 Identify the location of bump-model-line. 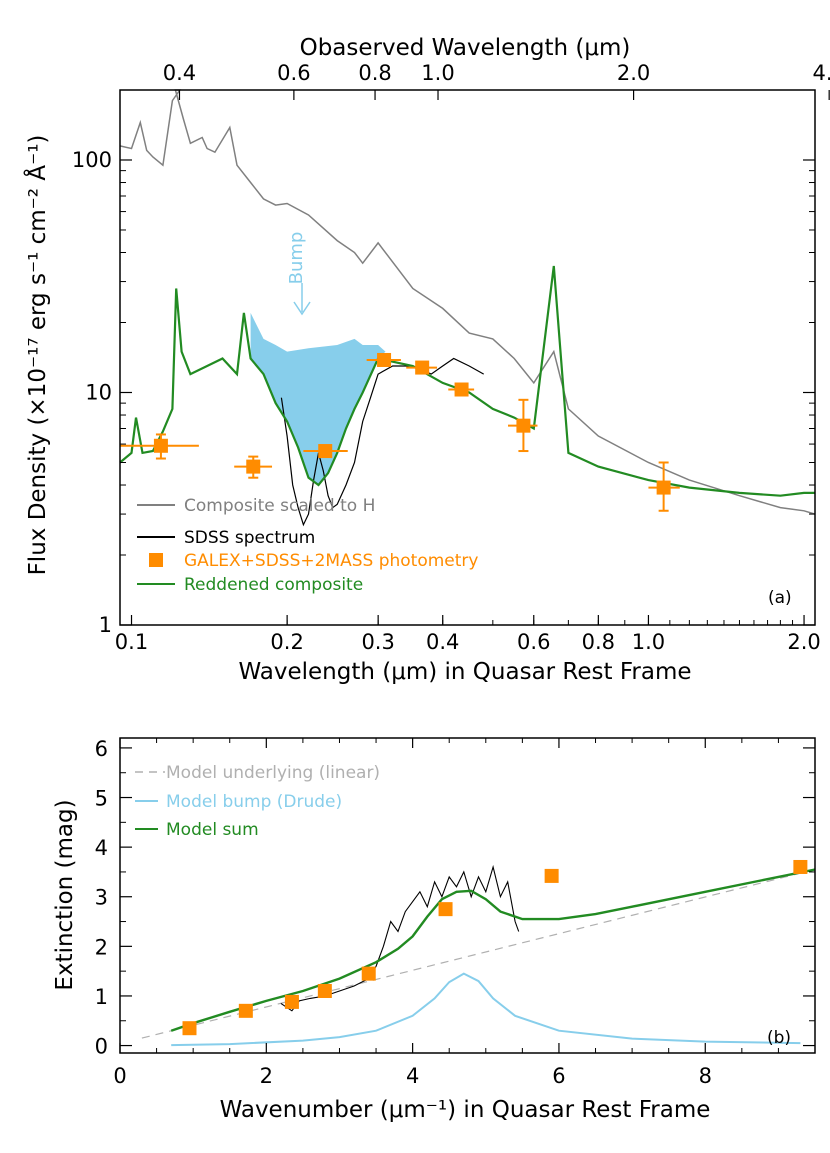
(486, 1009).